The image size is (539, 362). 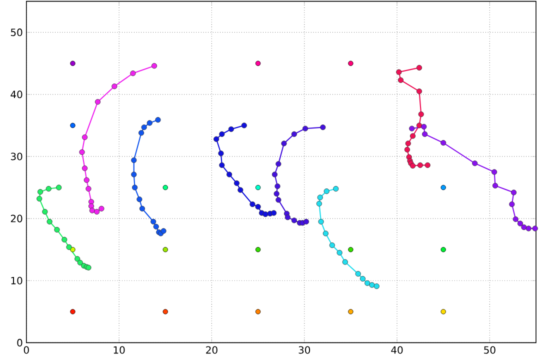 I want to click on y-tick-label: 30, so click(x=16, y=156).